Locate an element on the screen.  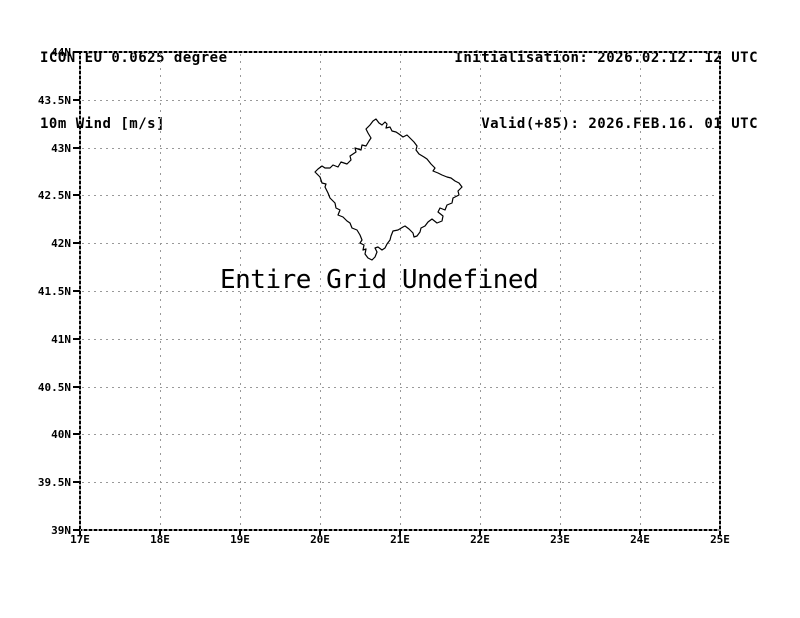
x-axis-tick-label: 20E is located at coordinates (320, 539).